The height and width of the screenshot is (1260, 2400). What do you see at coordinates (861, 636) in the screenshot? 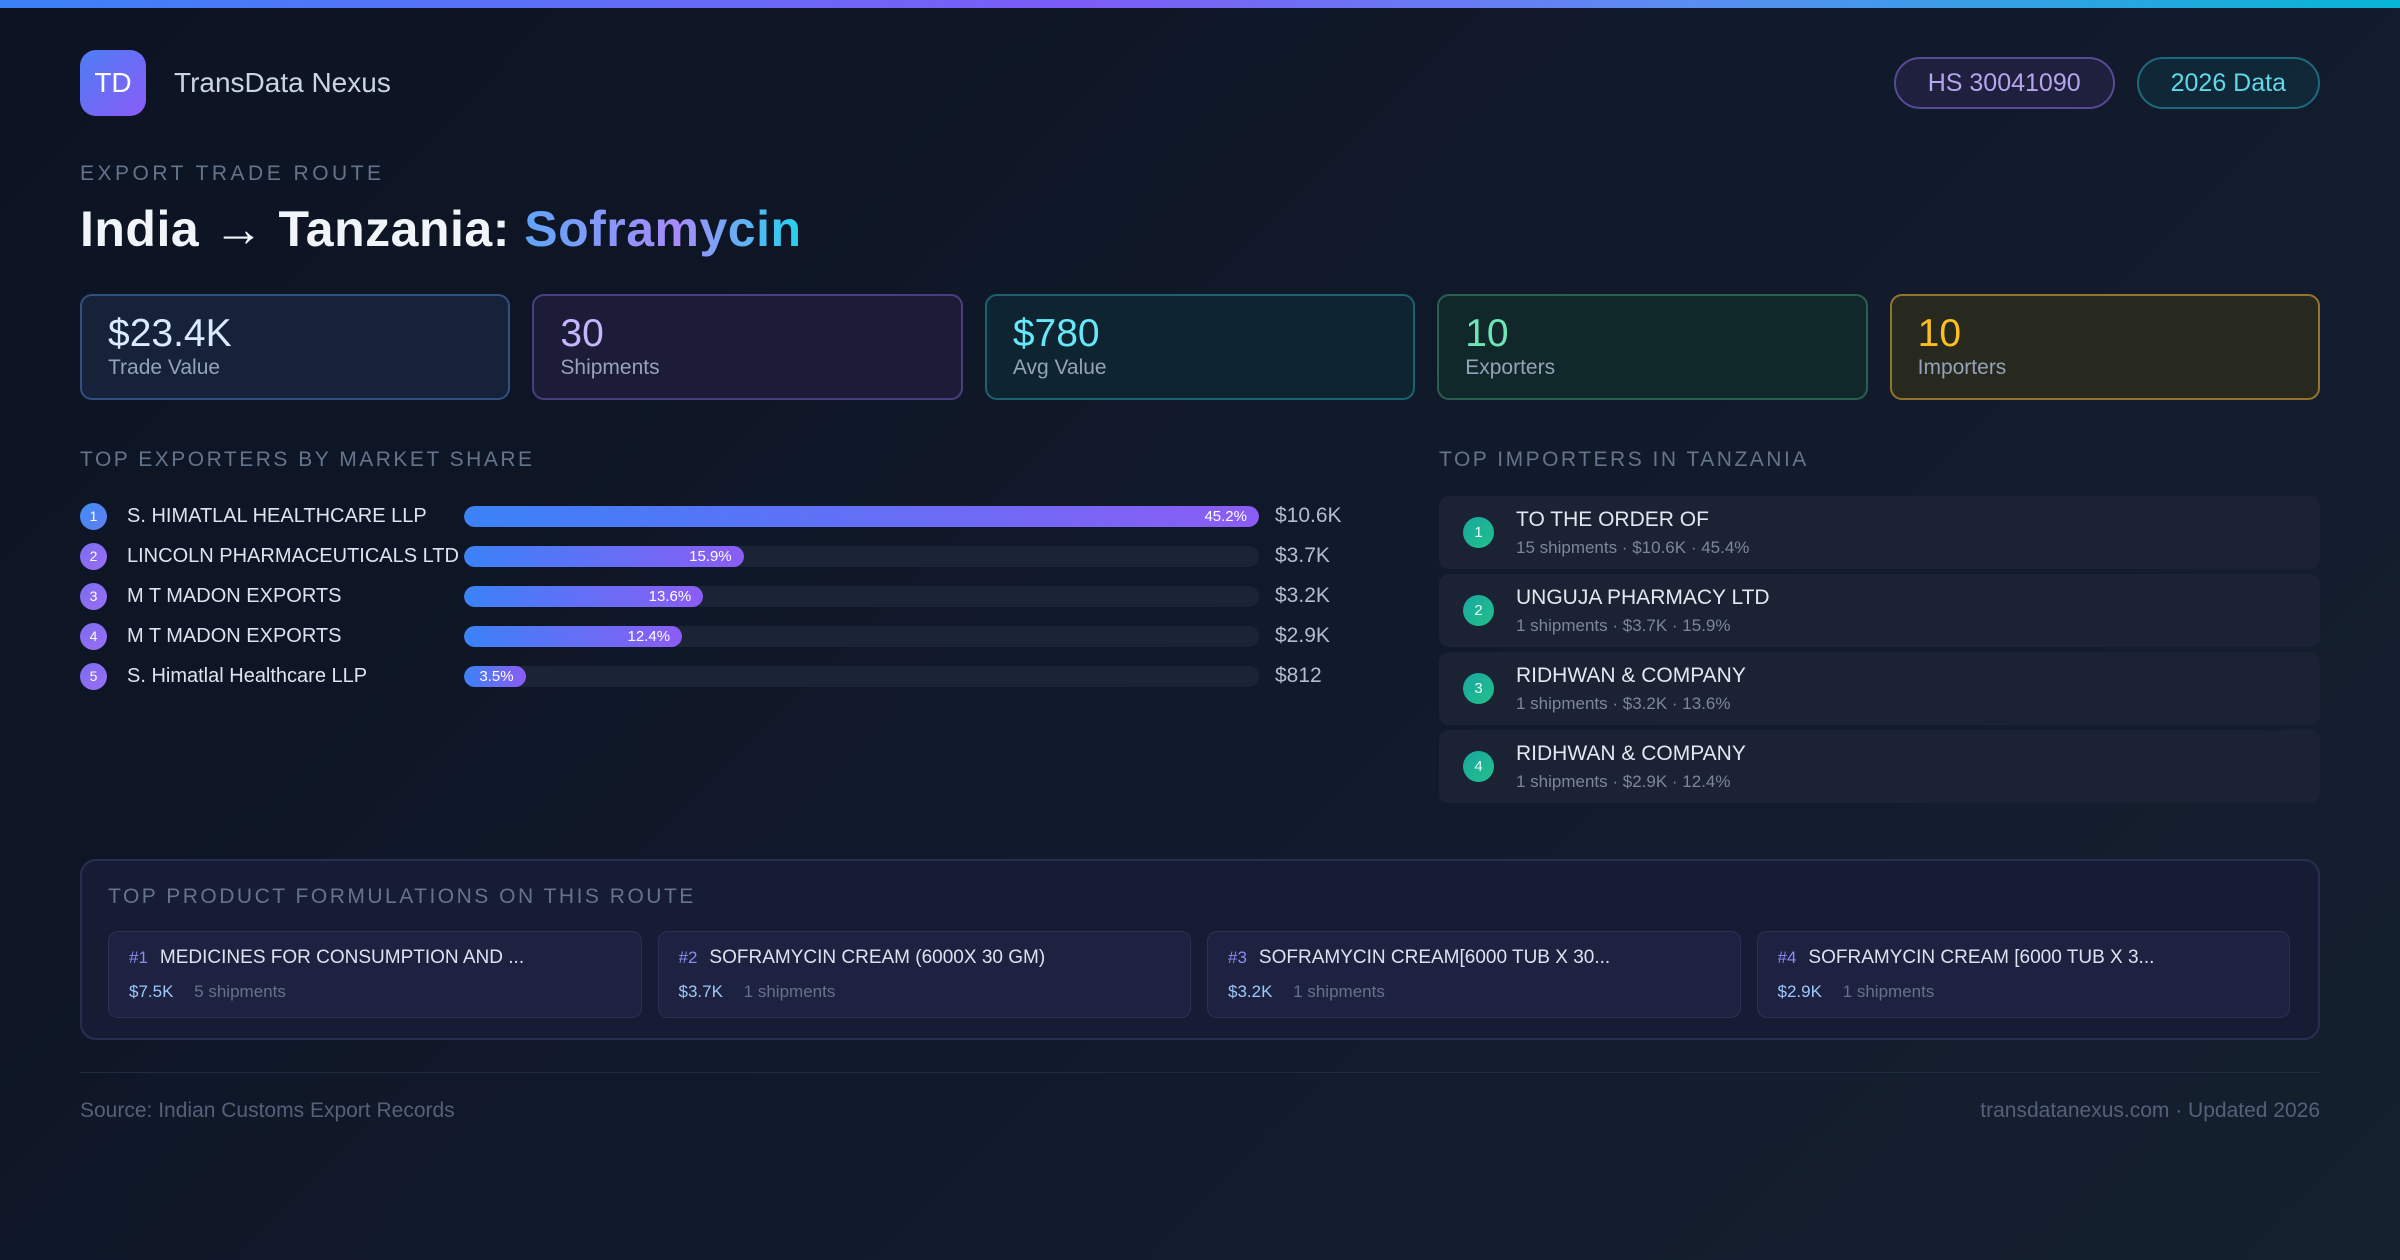
I see `market-share-bar-track: 12.4%` at bounding box center [861, 636].